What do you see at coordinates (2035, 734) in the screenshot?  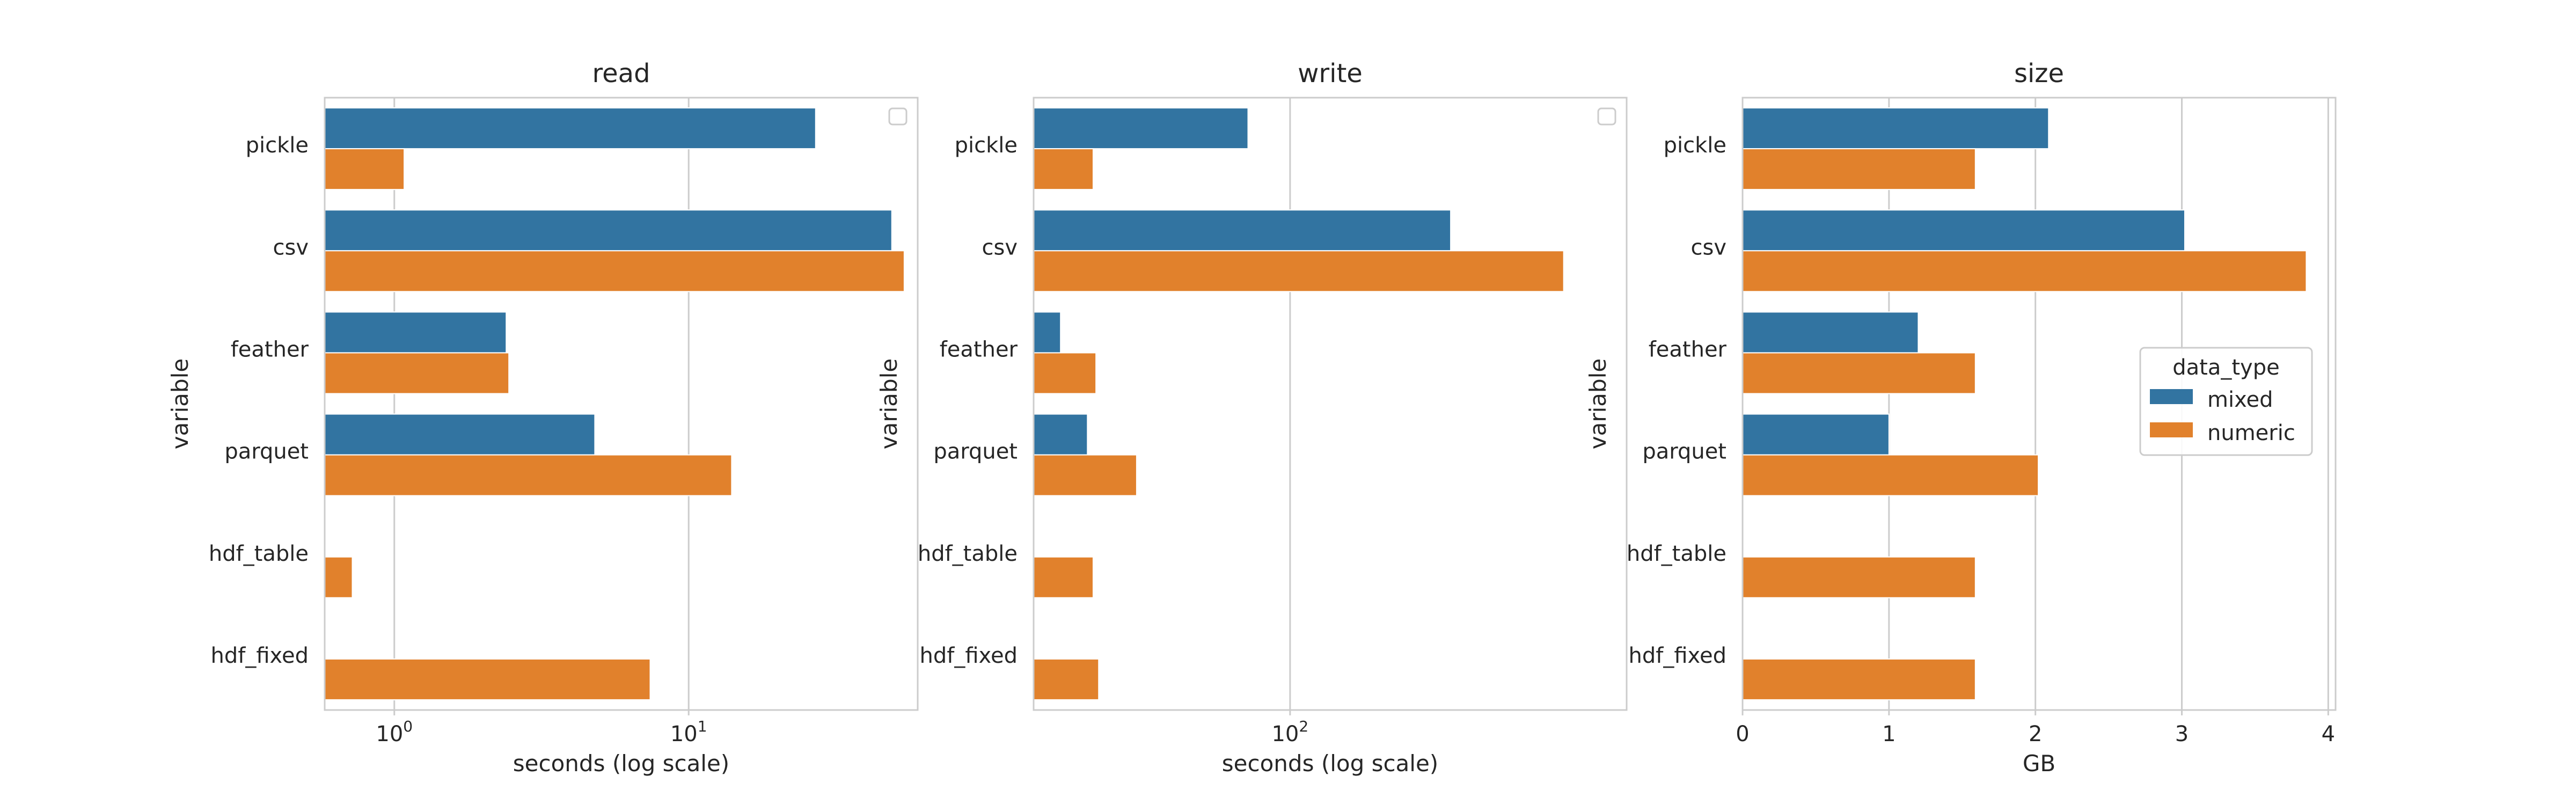 I see `x-tick-label: 2` at bounding box center [2035, 734].